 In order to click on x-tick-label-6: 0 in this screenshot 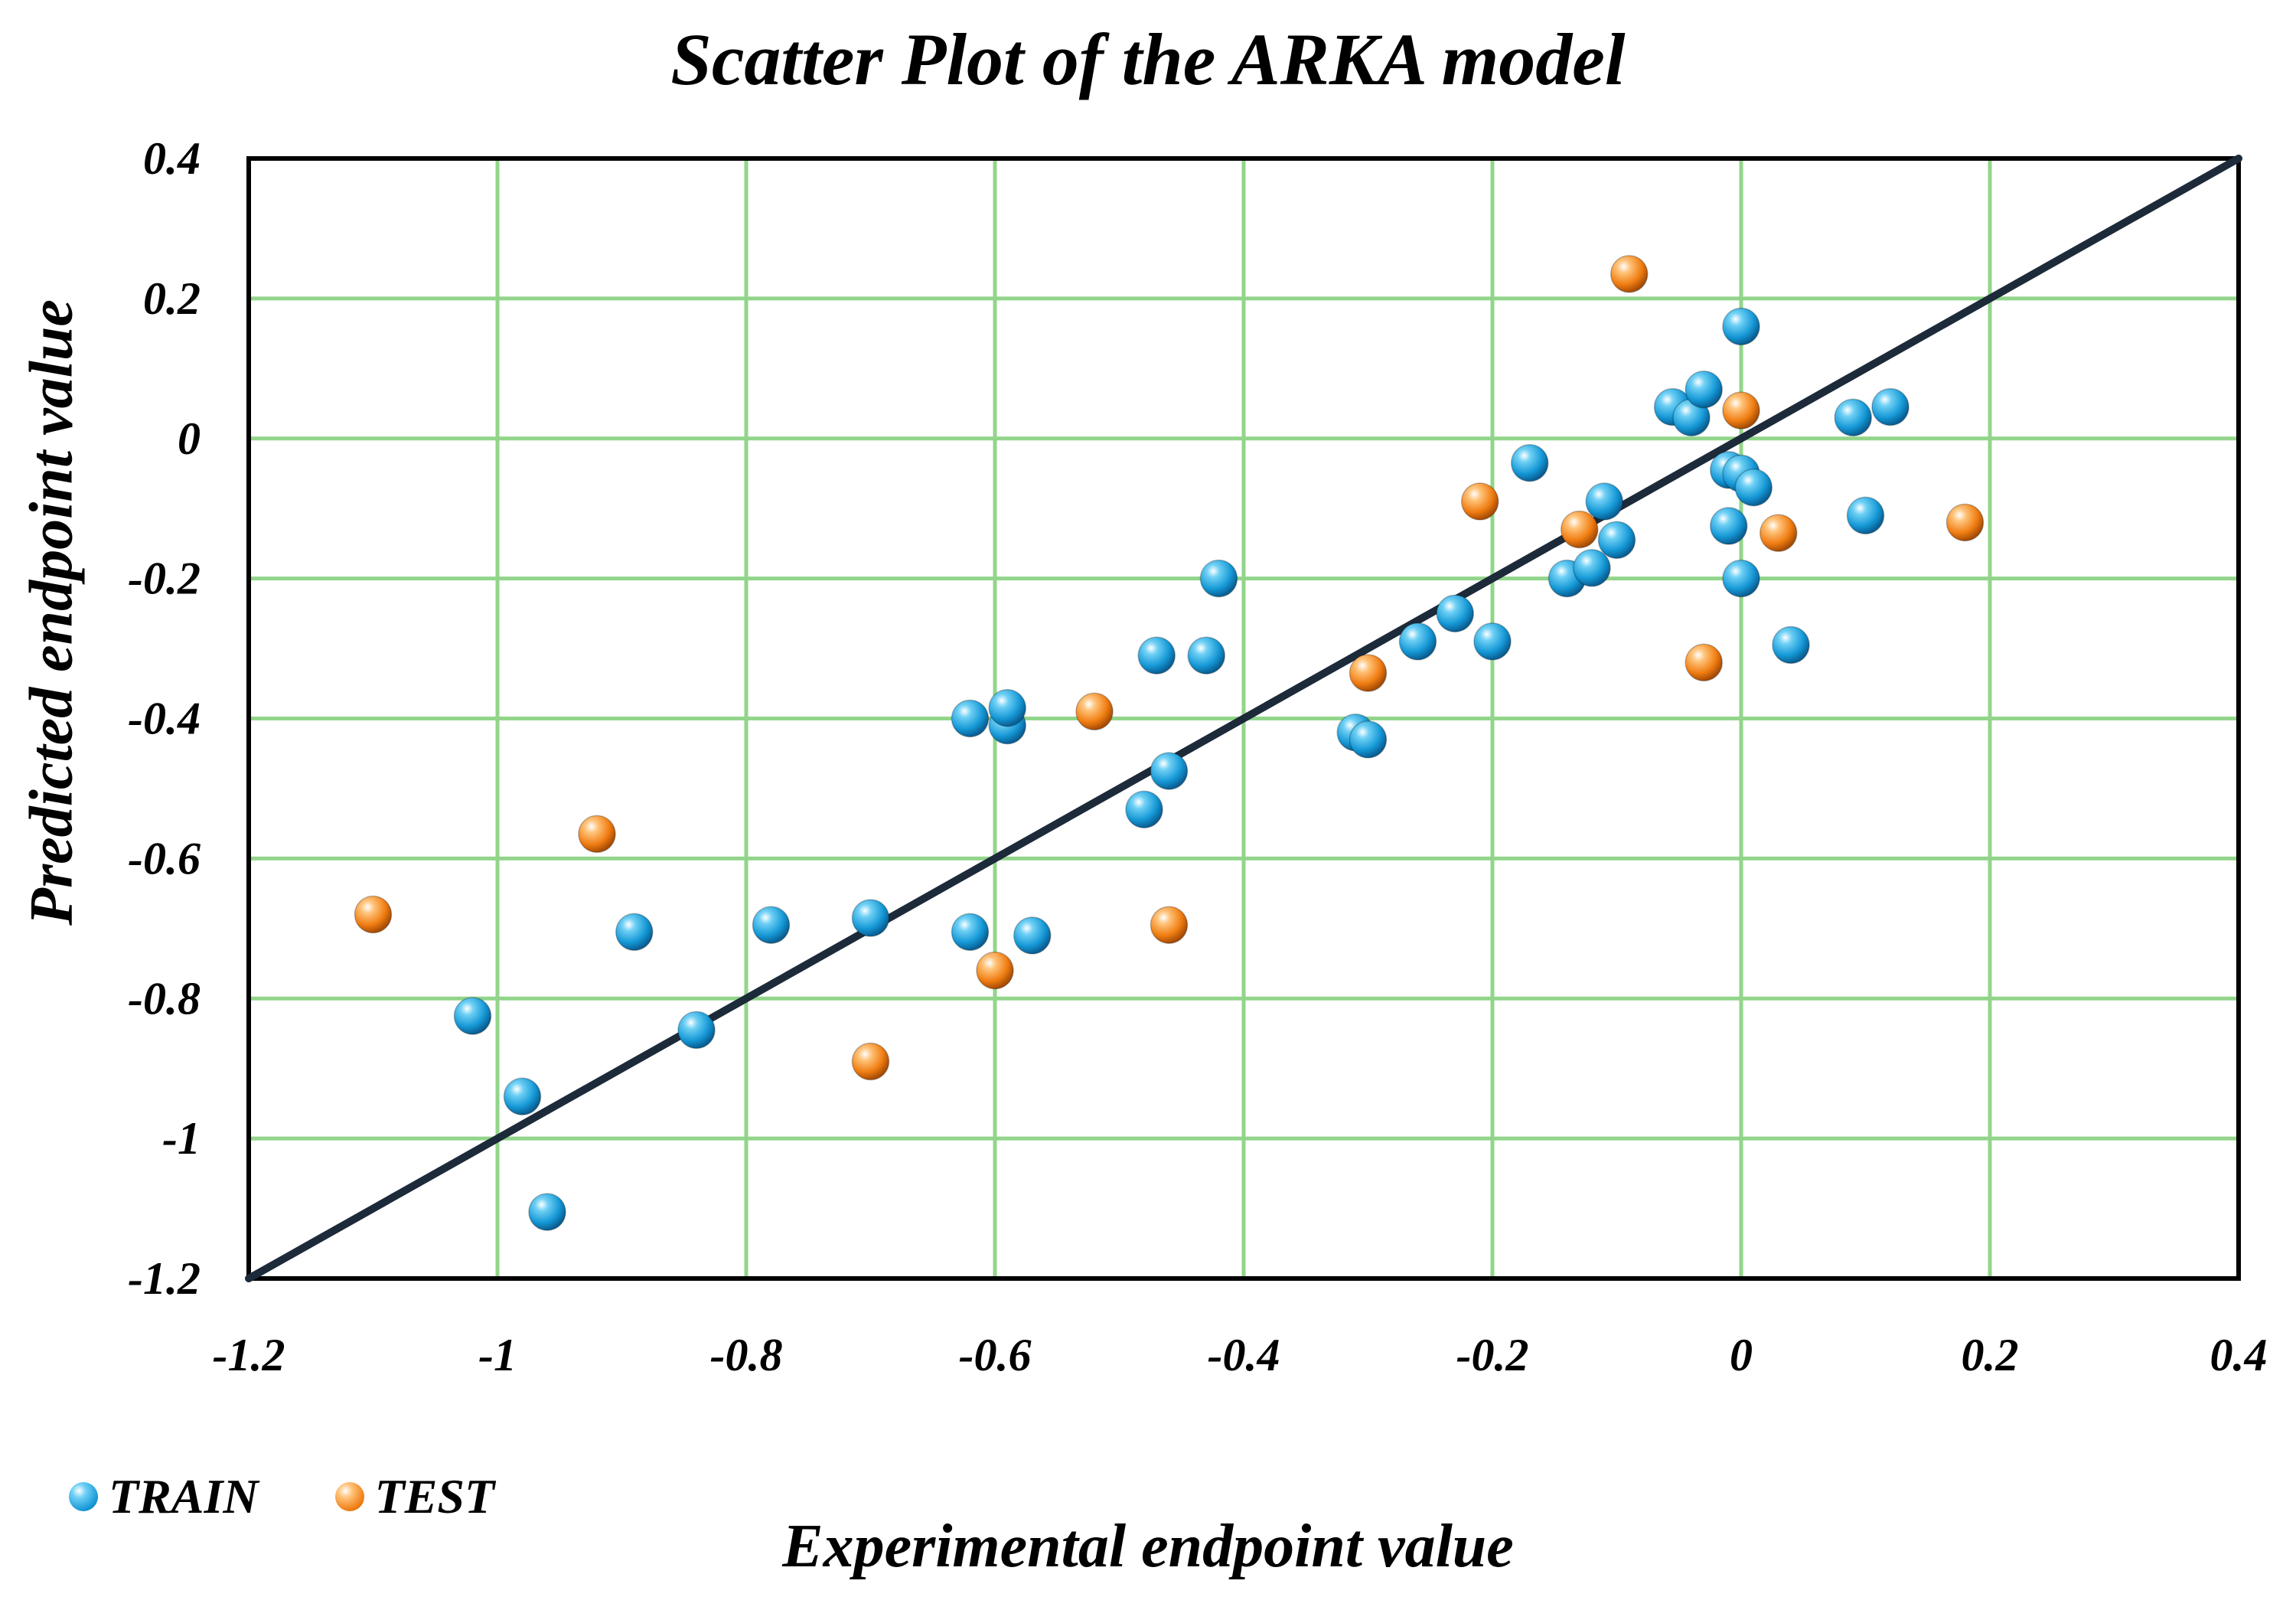, I will do `click(1741, 1355)`.